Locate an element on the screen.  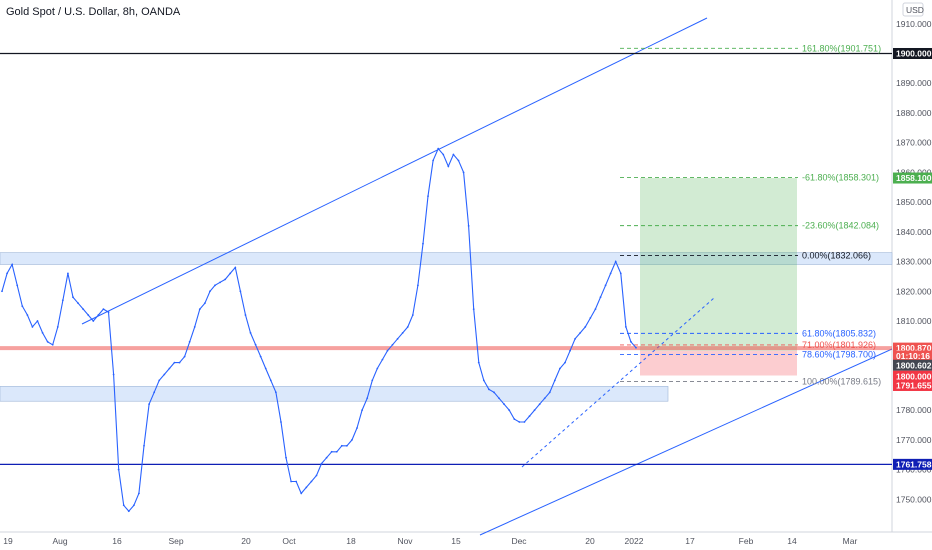
fib-level-label: -23.60%(1842.084) is located at coordinates (840, 226).